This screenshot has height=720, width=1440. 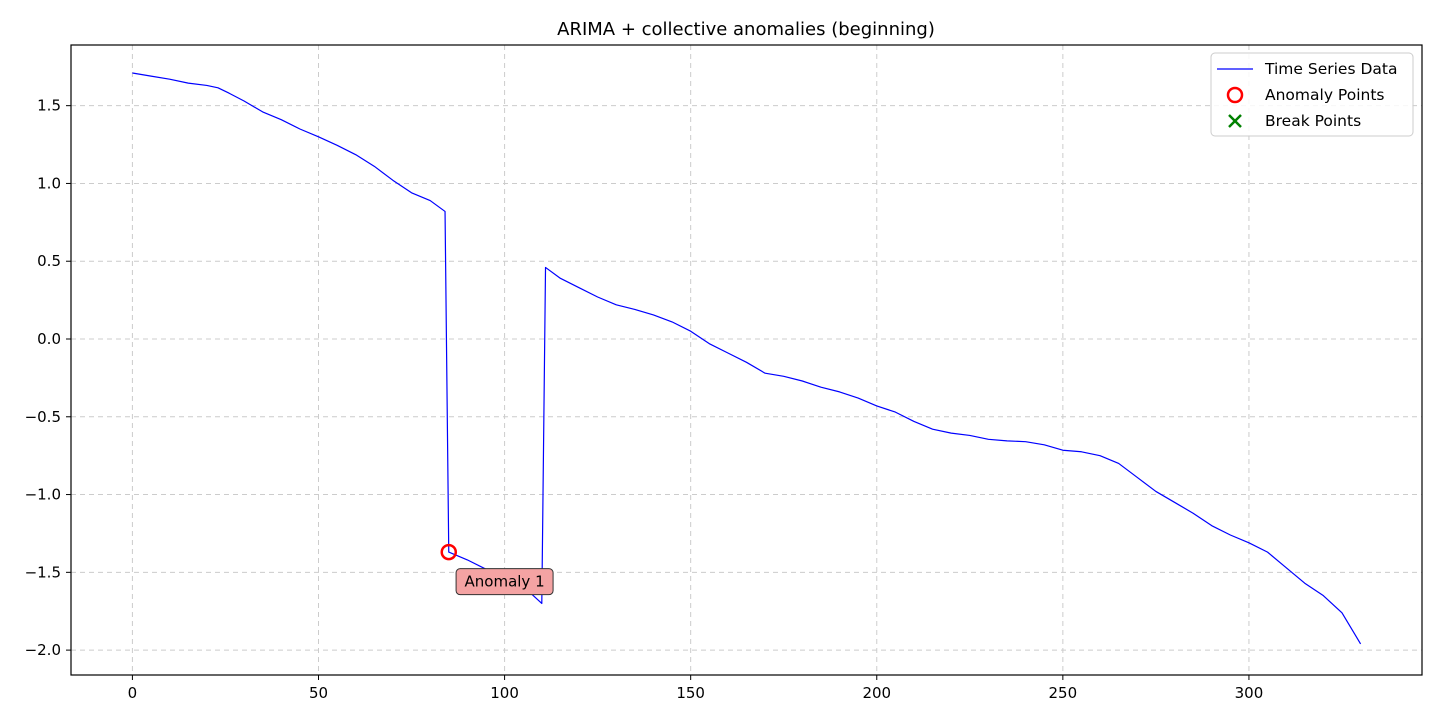 I want to click on x-tick-label: 250, so click(x=1063, y=693).